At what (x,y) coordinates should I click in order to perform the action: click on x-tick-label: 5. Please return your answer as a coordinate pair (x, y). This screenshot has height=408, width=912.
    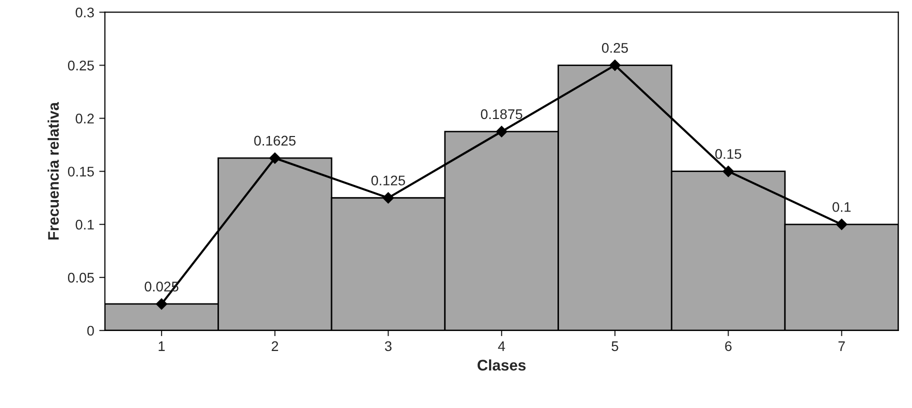
    Looking at the image, I should click on (615, 346).